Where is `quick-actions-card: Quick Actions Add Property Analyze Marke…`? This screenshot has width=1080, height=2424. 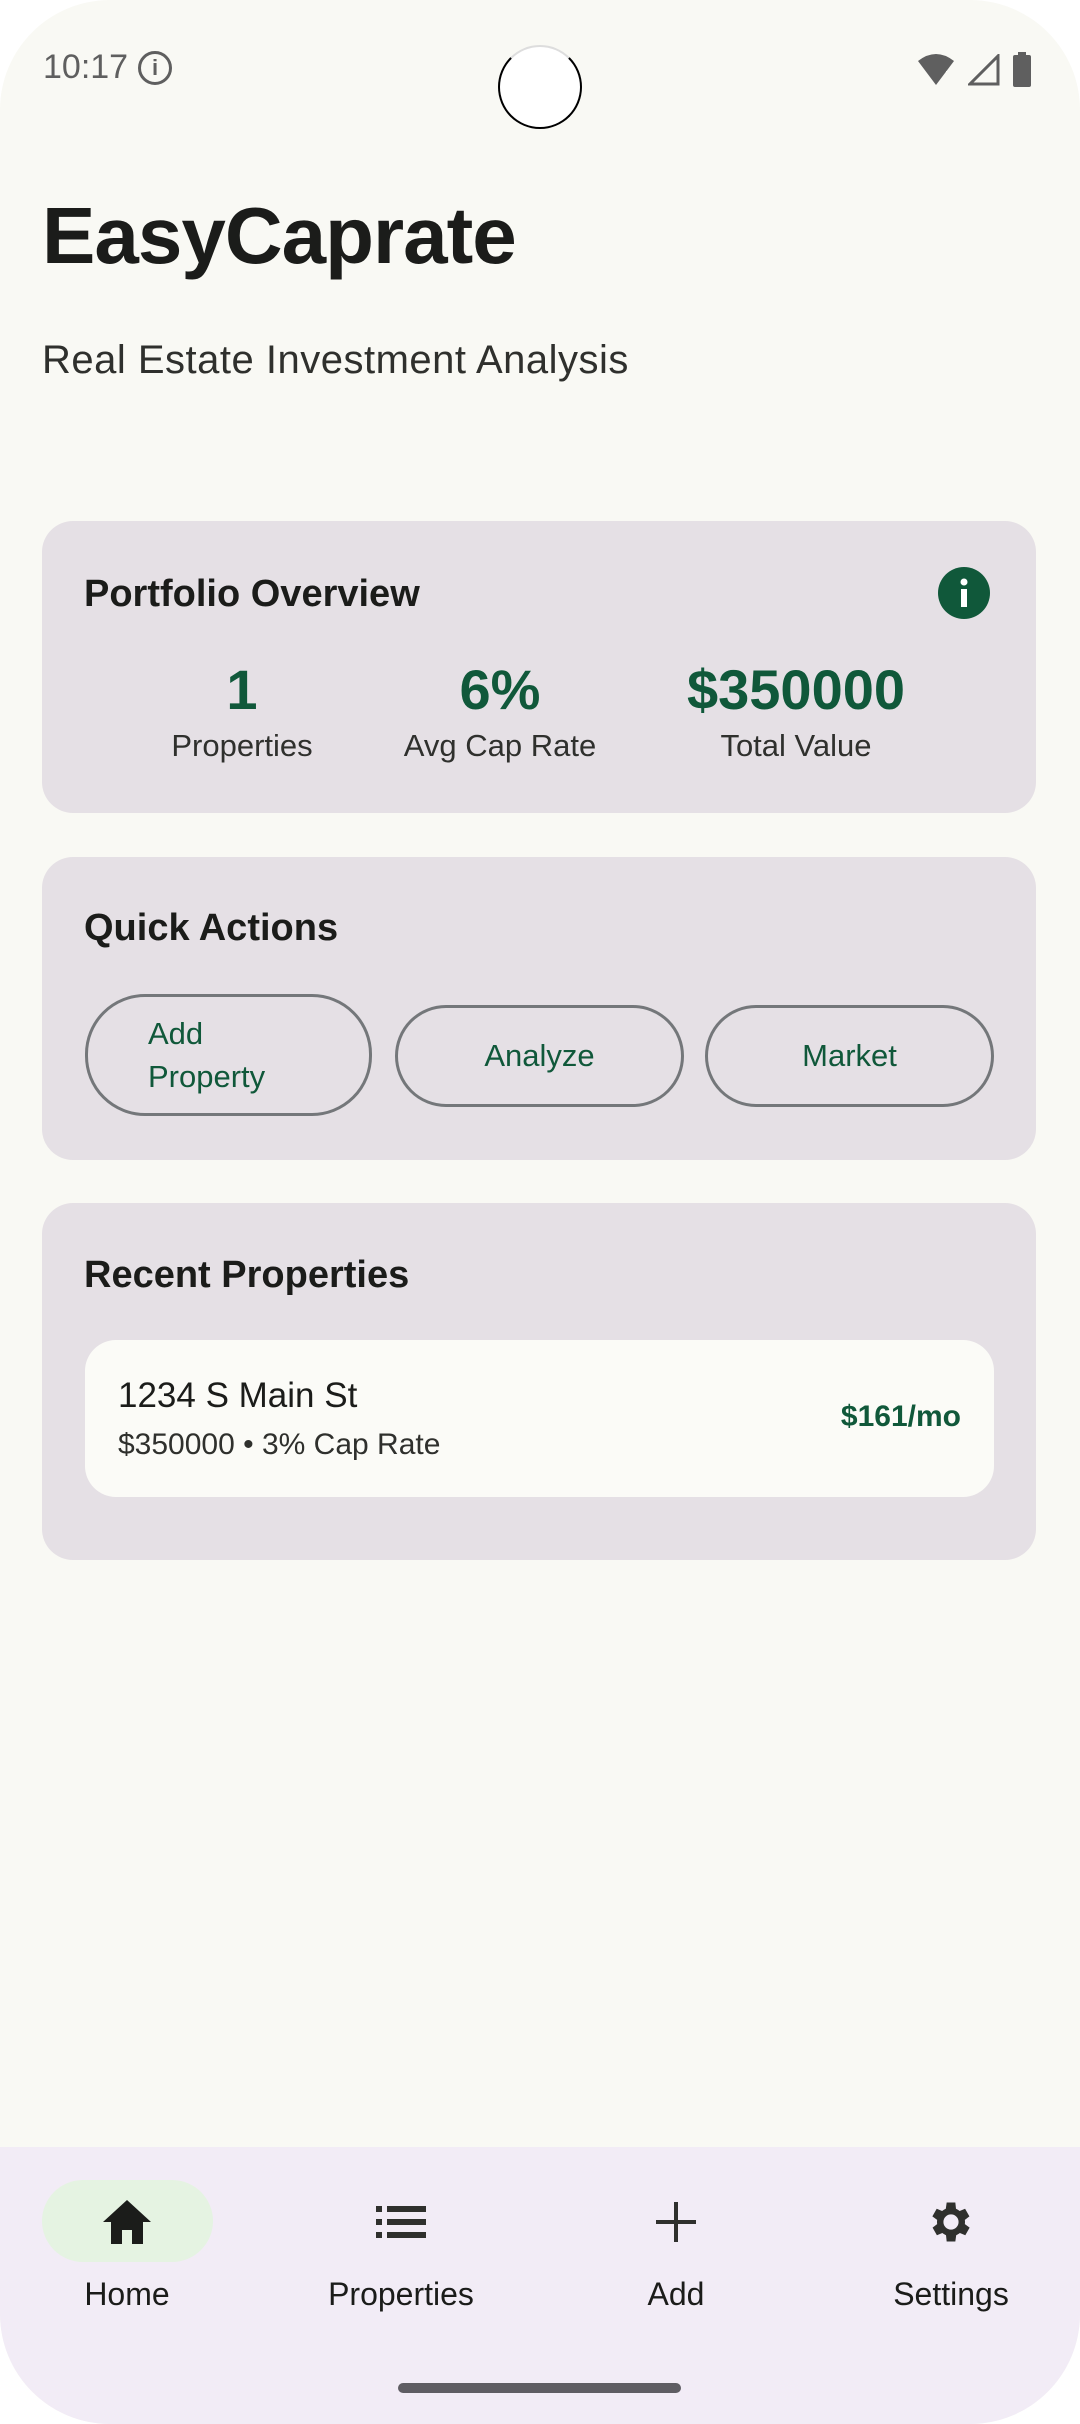
quick-actions-card: Quick Actions Add Property Analyze Marke… is located at coordinates (539, 1008).